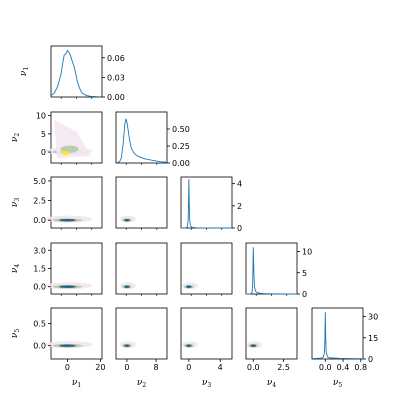 The image size is (407, 407). I want to click on diag-ytick-label-1: 0.06, so click(116, 58).